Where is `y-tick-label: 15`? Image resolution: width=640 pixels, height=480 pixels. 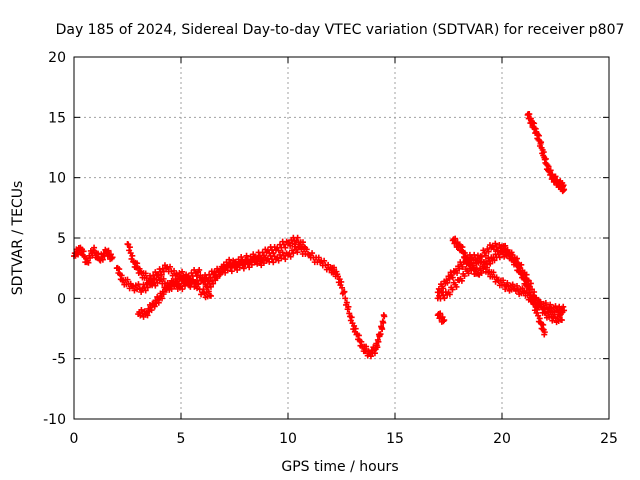
y-tick-label: 15 is located at coordinates (57, 118).